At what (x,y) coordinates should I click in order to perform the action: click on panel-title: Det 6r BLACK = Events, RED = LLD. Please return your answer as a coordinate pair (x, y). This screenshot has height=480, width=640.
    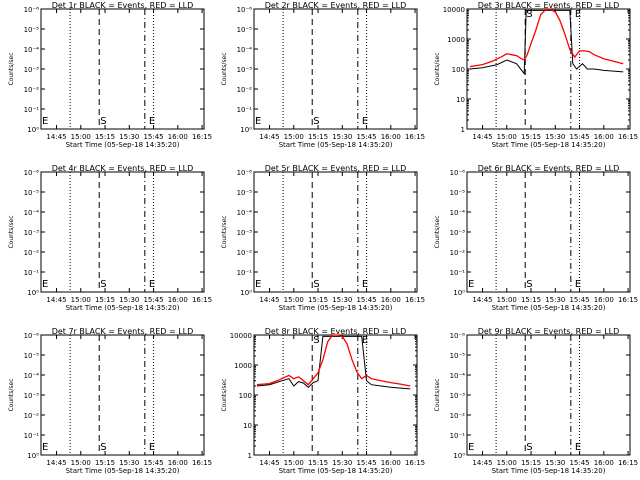
    Looking at the image, I should click on (549, 168).